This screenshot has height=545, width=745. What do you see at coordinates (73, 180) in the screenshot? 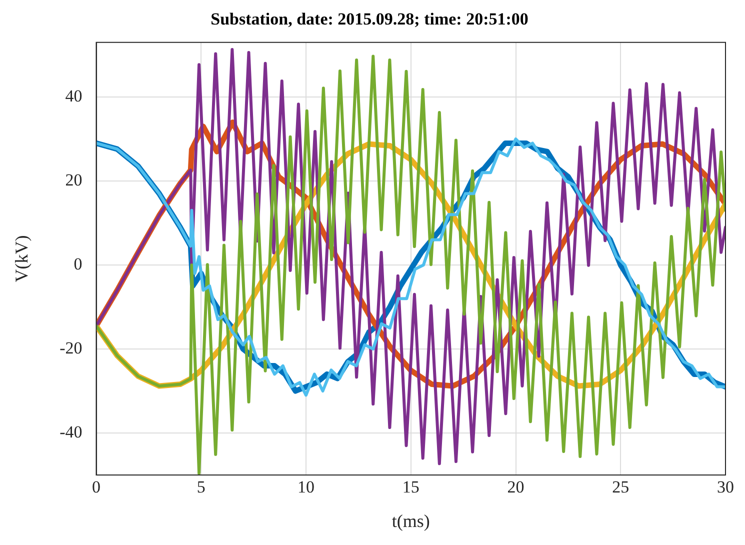
I see `y-tick-label: 20` at bounding box center [73, 180].